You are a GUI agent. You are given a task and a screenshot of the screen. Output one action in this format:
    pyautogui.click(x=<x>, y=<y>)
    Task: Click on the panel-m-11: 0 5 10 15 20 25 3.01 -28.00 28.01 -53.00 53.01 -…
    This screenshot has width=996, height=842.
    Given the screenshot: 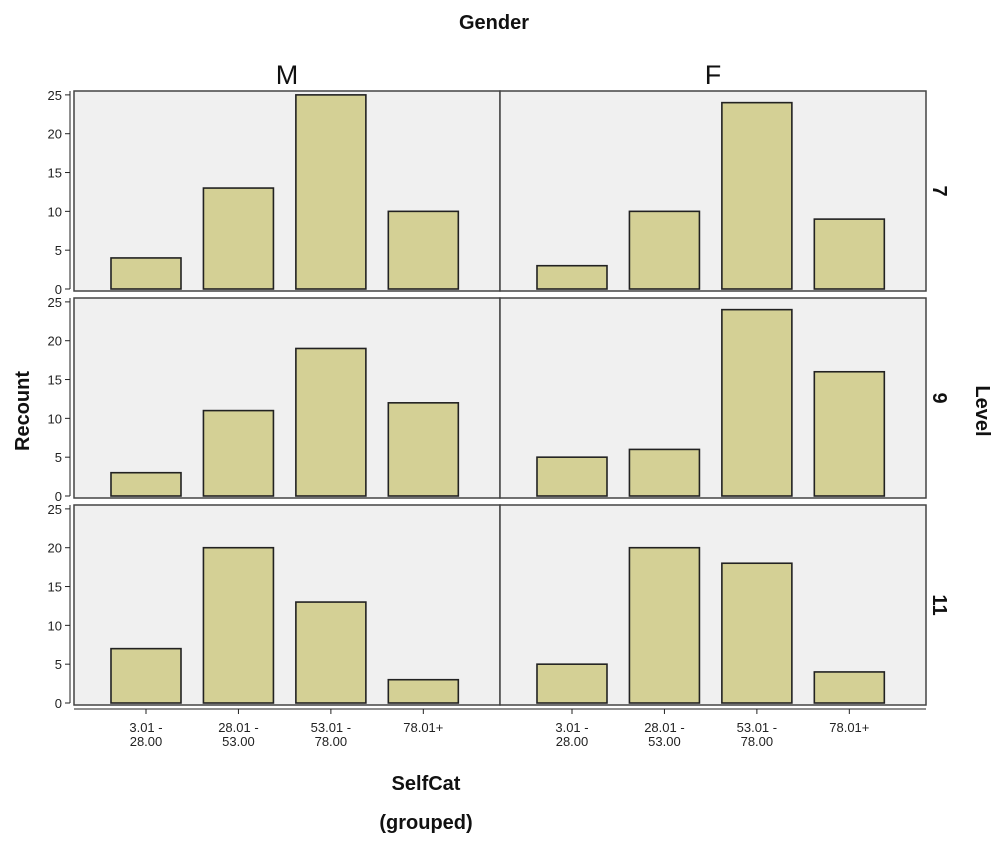 What is the action you would take?
    pyautogui.click(x=274, y=625)
    